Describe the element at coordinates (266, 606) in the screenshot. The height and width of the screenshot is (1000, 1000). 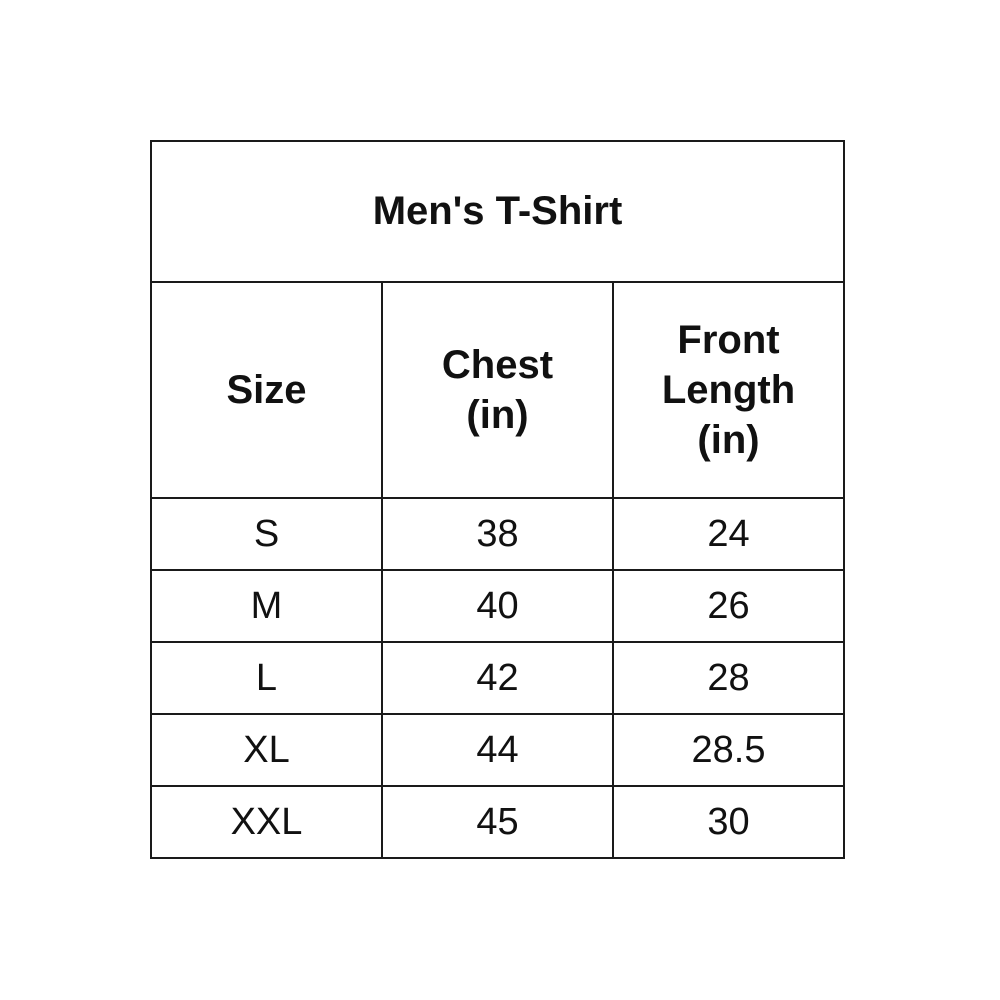
I see `cell-size: M` at that location.